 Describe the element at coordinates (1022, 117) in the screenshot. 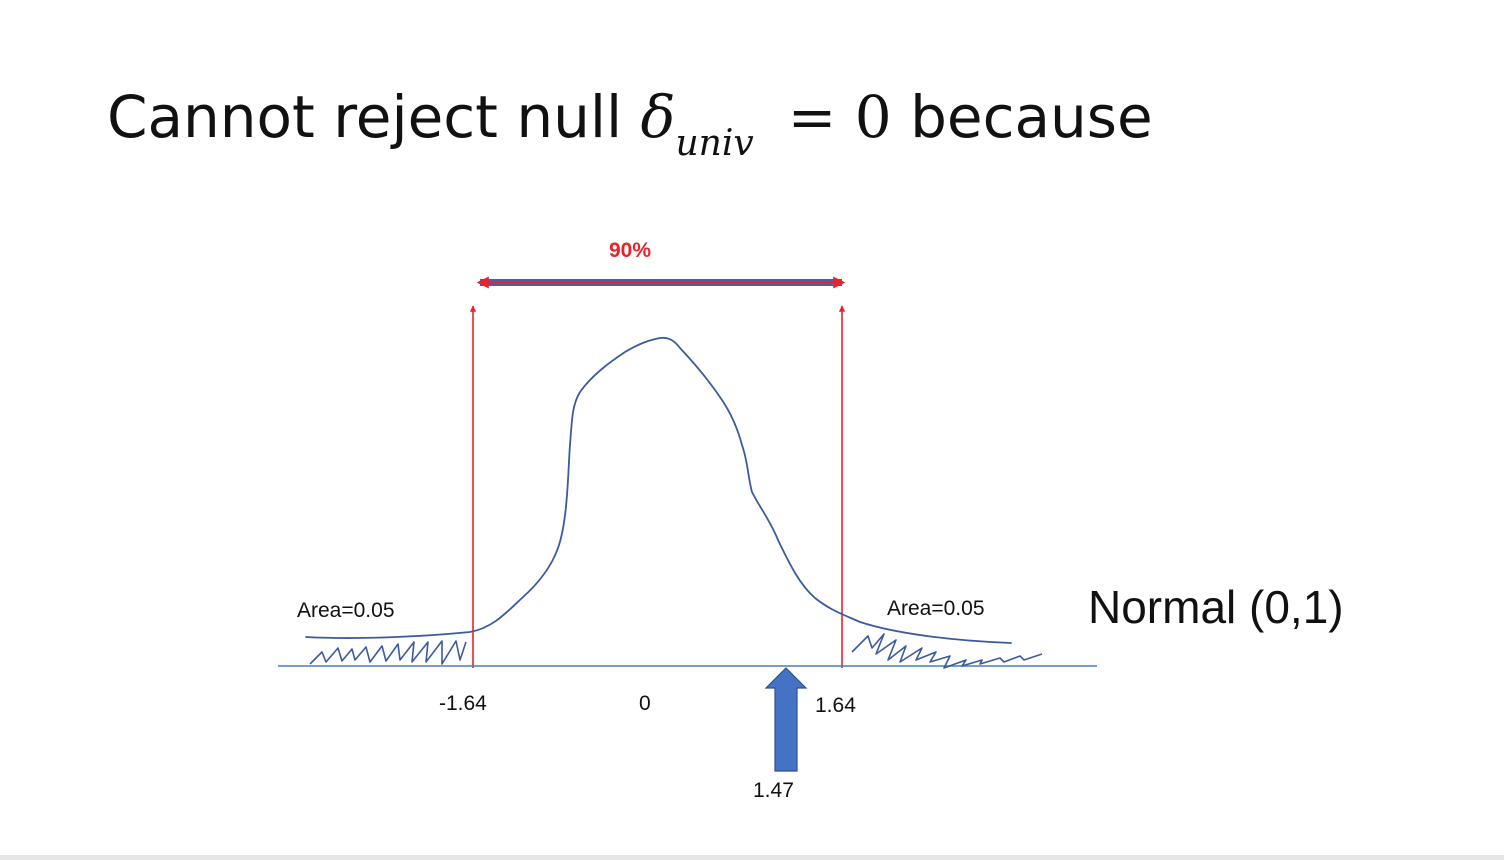

I see `title-suffix: because` at that location.